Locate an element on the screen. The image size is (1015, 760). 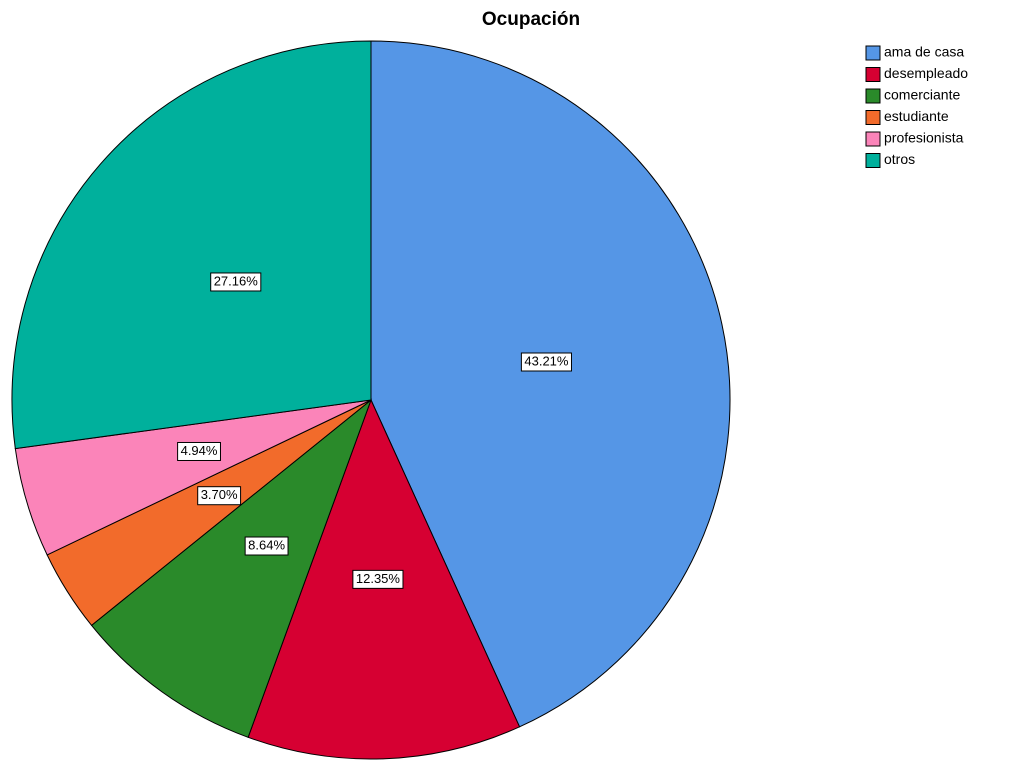
legend-label: estudiante is located at coordinates (916, 116).